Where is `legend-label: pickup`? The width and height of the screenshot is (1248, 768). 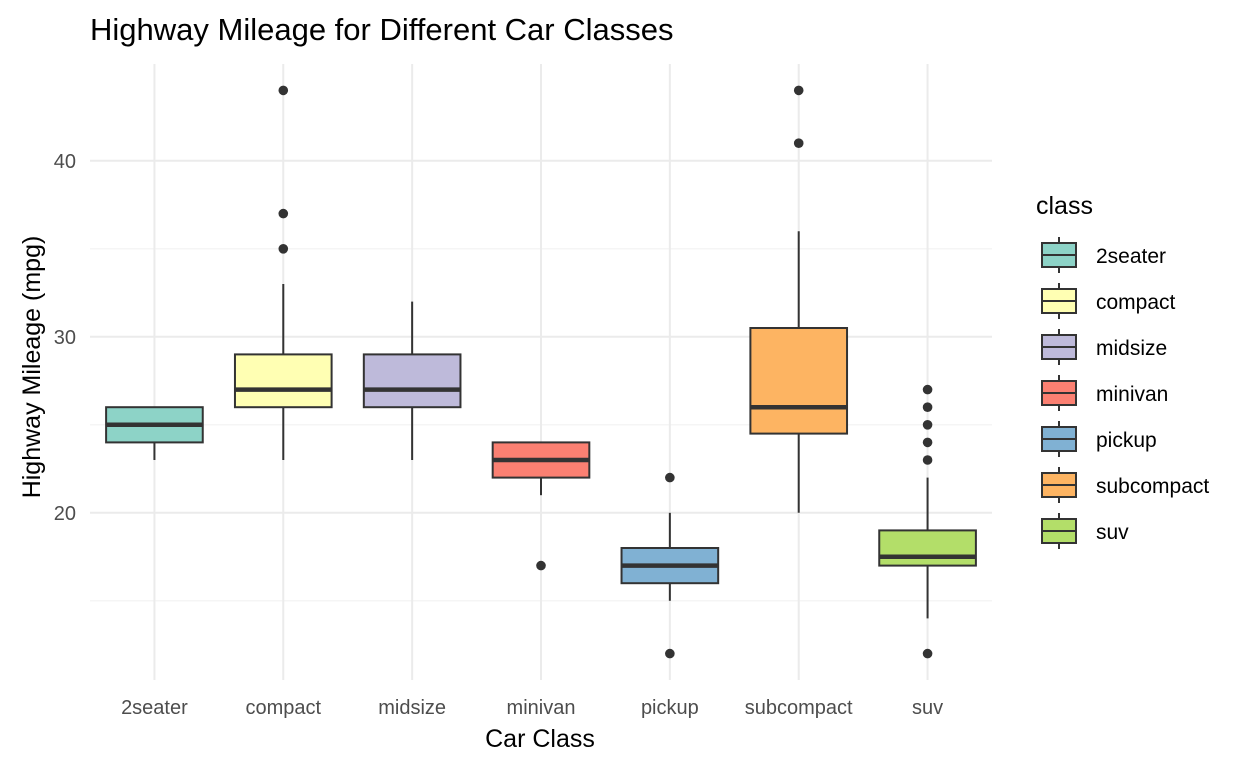 legend-label: pickup is located at coordinates (1126, 440).